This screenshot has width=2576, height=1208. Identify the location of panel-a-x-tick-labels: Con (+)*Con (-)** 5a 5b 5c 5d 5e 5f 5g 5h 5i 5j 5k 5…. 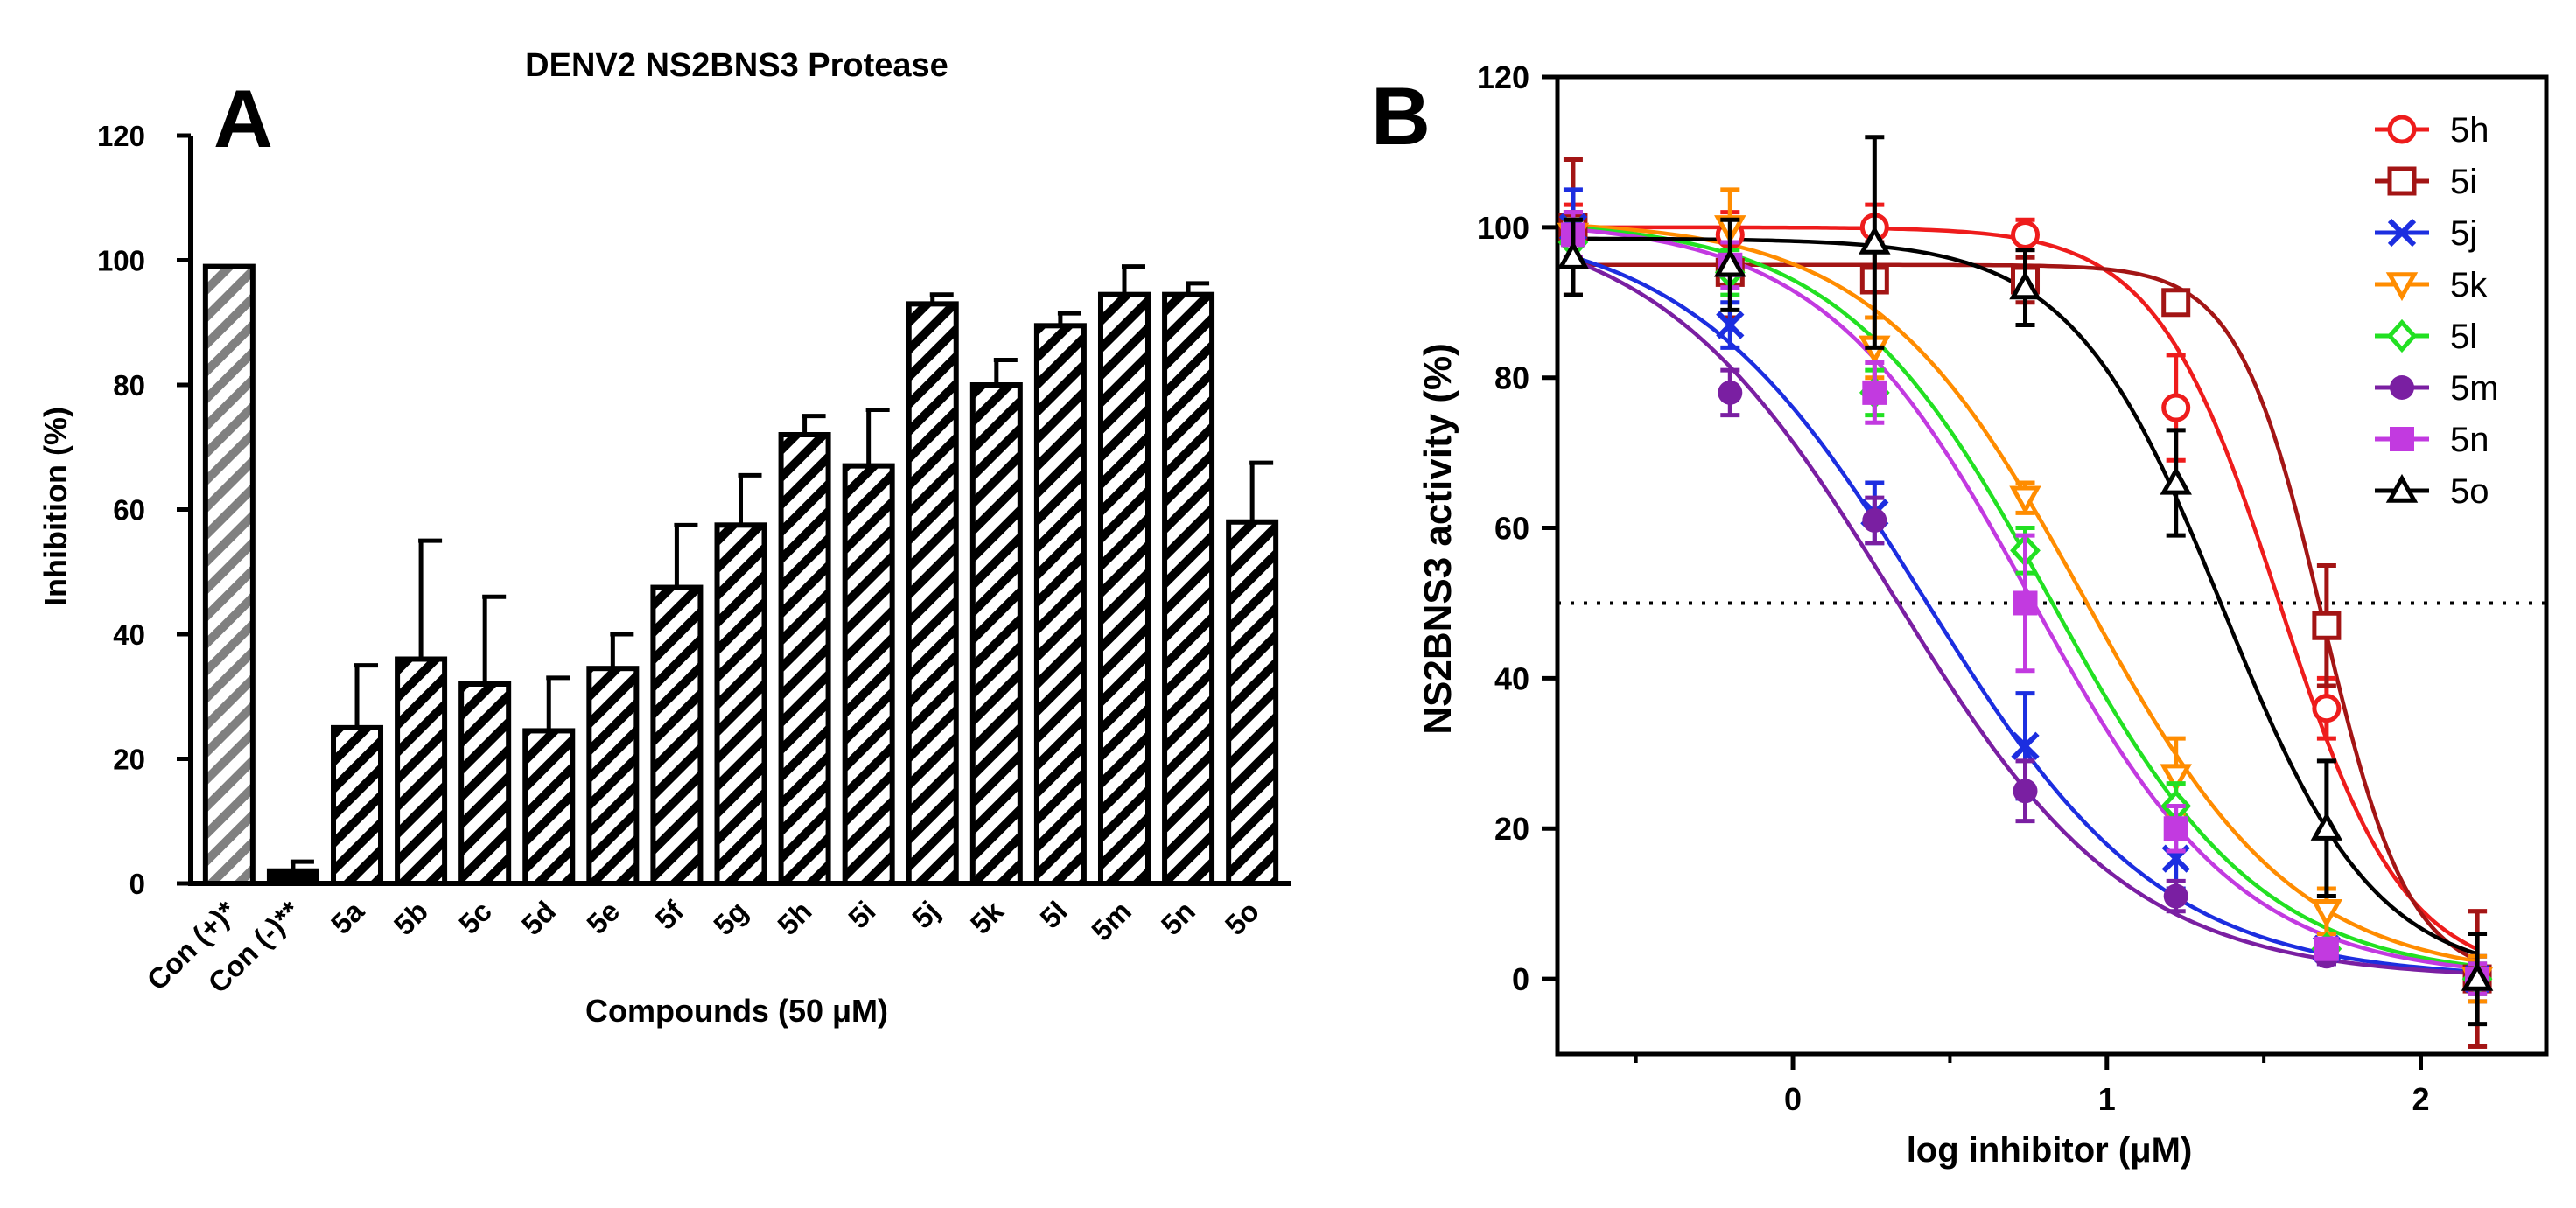
(703, 946).